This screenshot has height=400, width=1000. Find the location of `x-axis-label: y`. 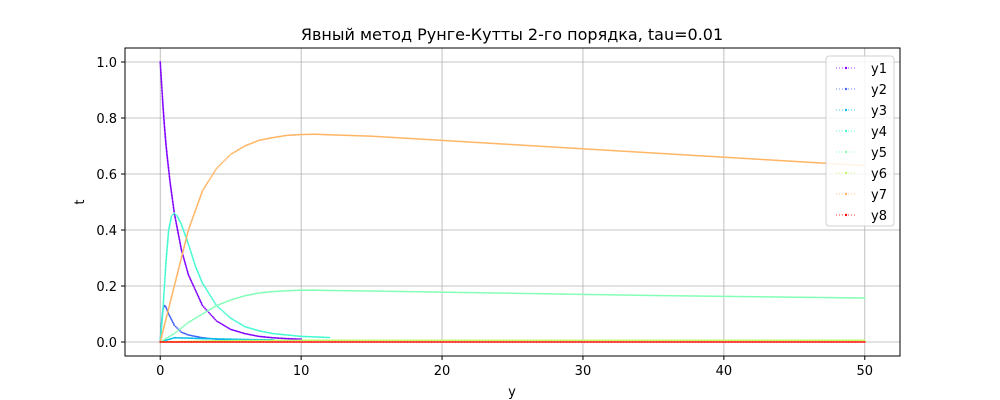

x-axis-label: y is located at coordinates (512, 392).